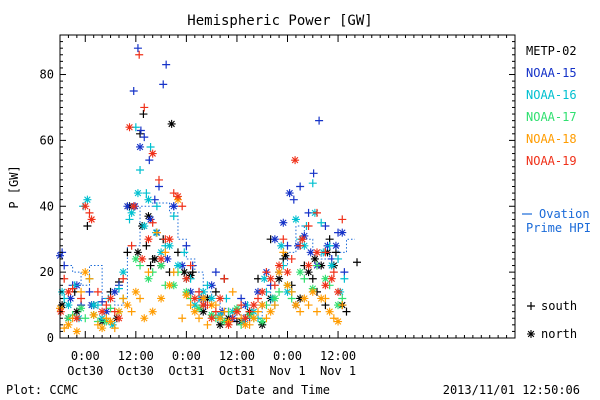 This screenshot has width=600, height=400. Describe the element at coordinates (551, 117) in the screenshot. I see `legend-entry: NOAA-17` at that location.